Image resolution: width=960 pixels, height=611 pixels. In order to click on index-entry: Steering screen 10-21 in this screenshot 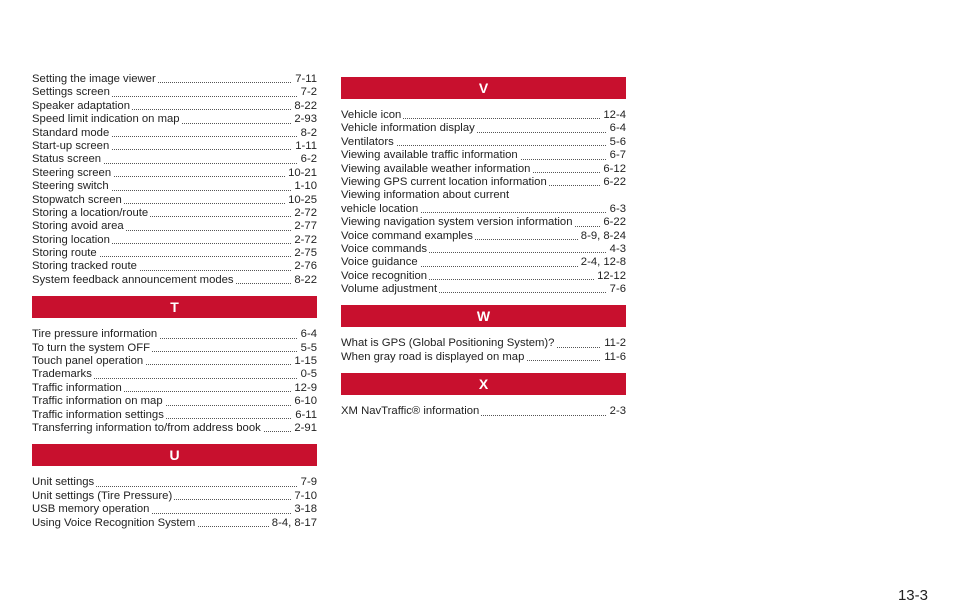, I will do `click(174, 173)`.